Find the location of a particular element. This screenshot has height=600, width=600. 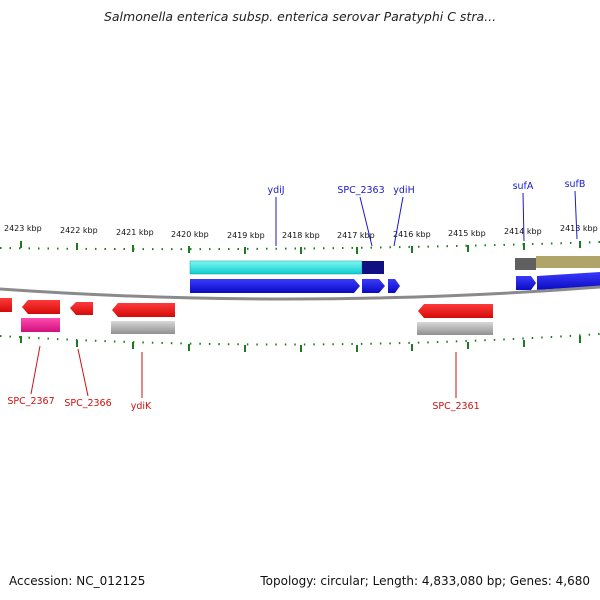

reverse-gene-row is located at coordinates (257, 326).